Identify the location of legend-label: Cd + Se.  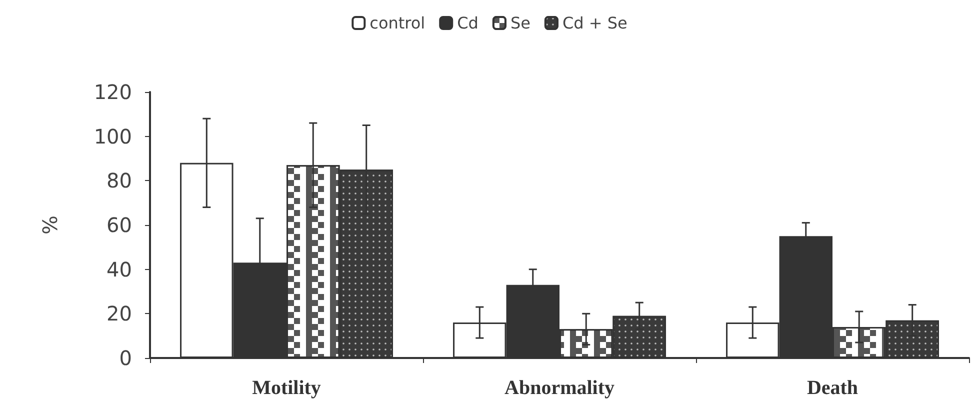
(595, 23).